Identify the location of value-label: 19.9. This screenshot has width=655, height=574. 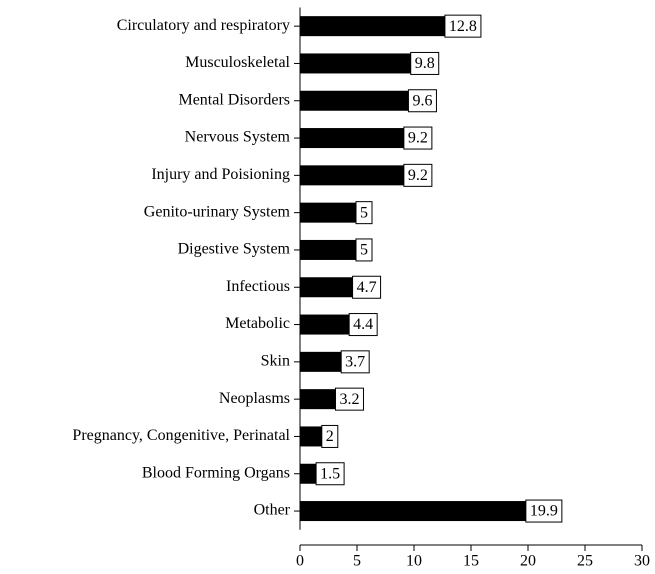
(544, 511).